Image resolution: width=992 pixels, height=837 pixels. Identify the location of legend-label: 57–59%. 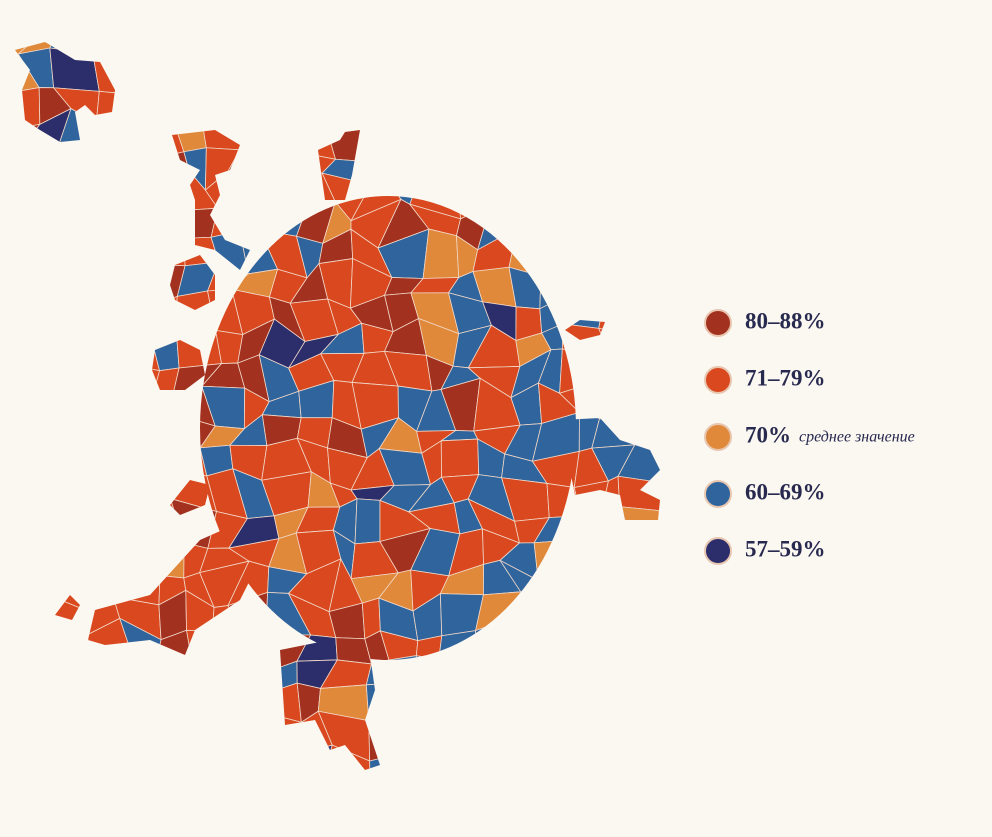
(785, 548).